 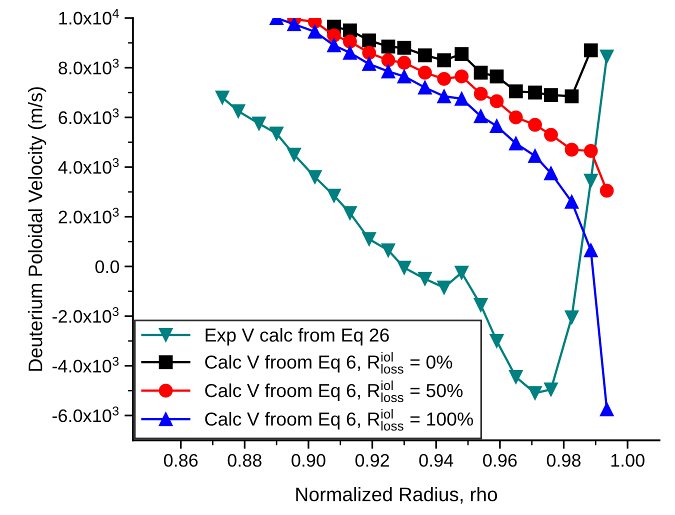 What do you see at coordinates (372, 460) in the screenshot?
I see `x-tick-label: 0.92` at bounding box center [372, 460].